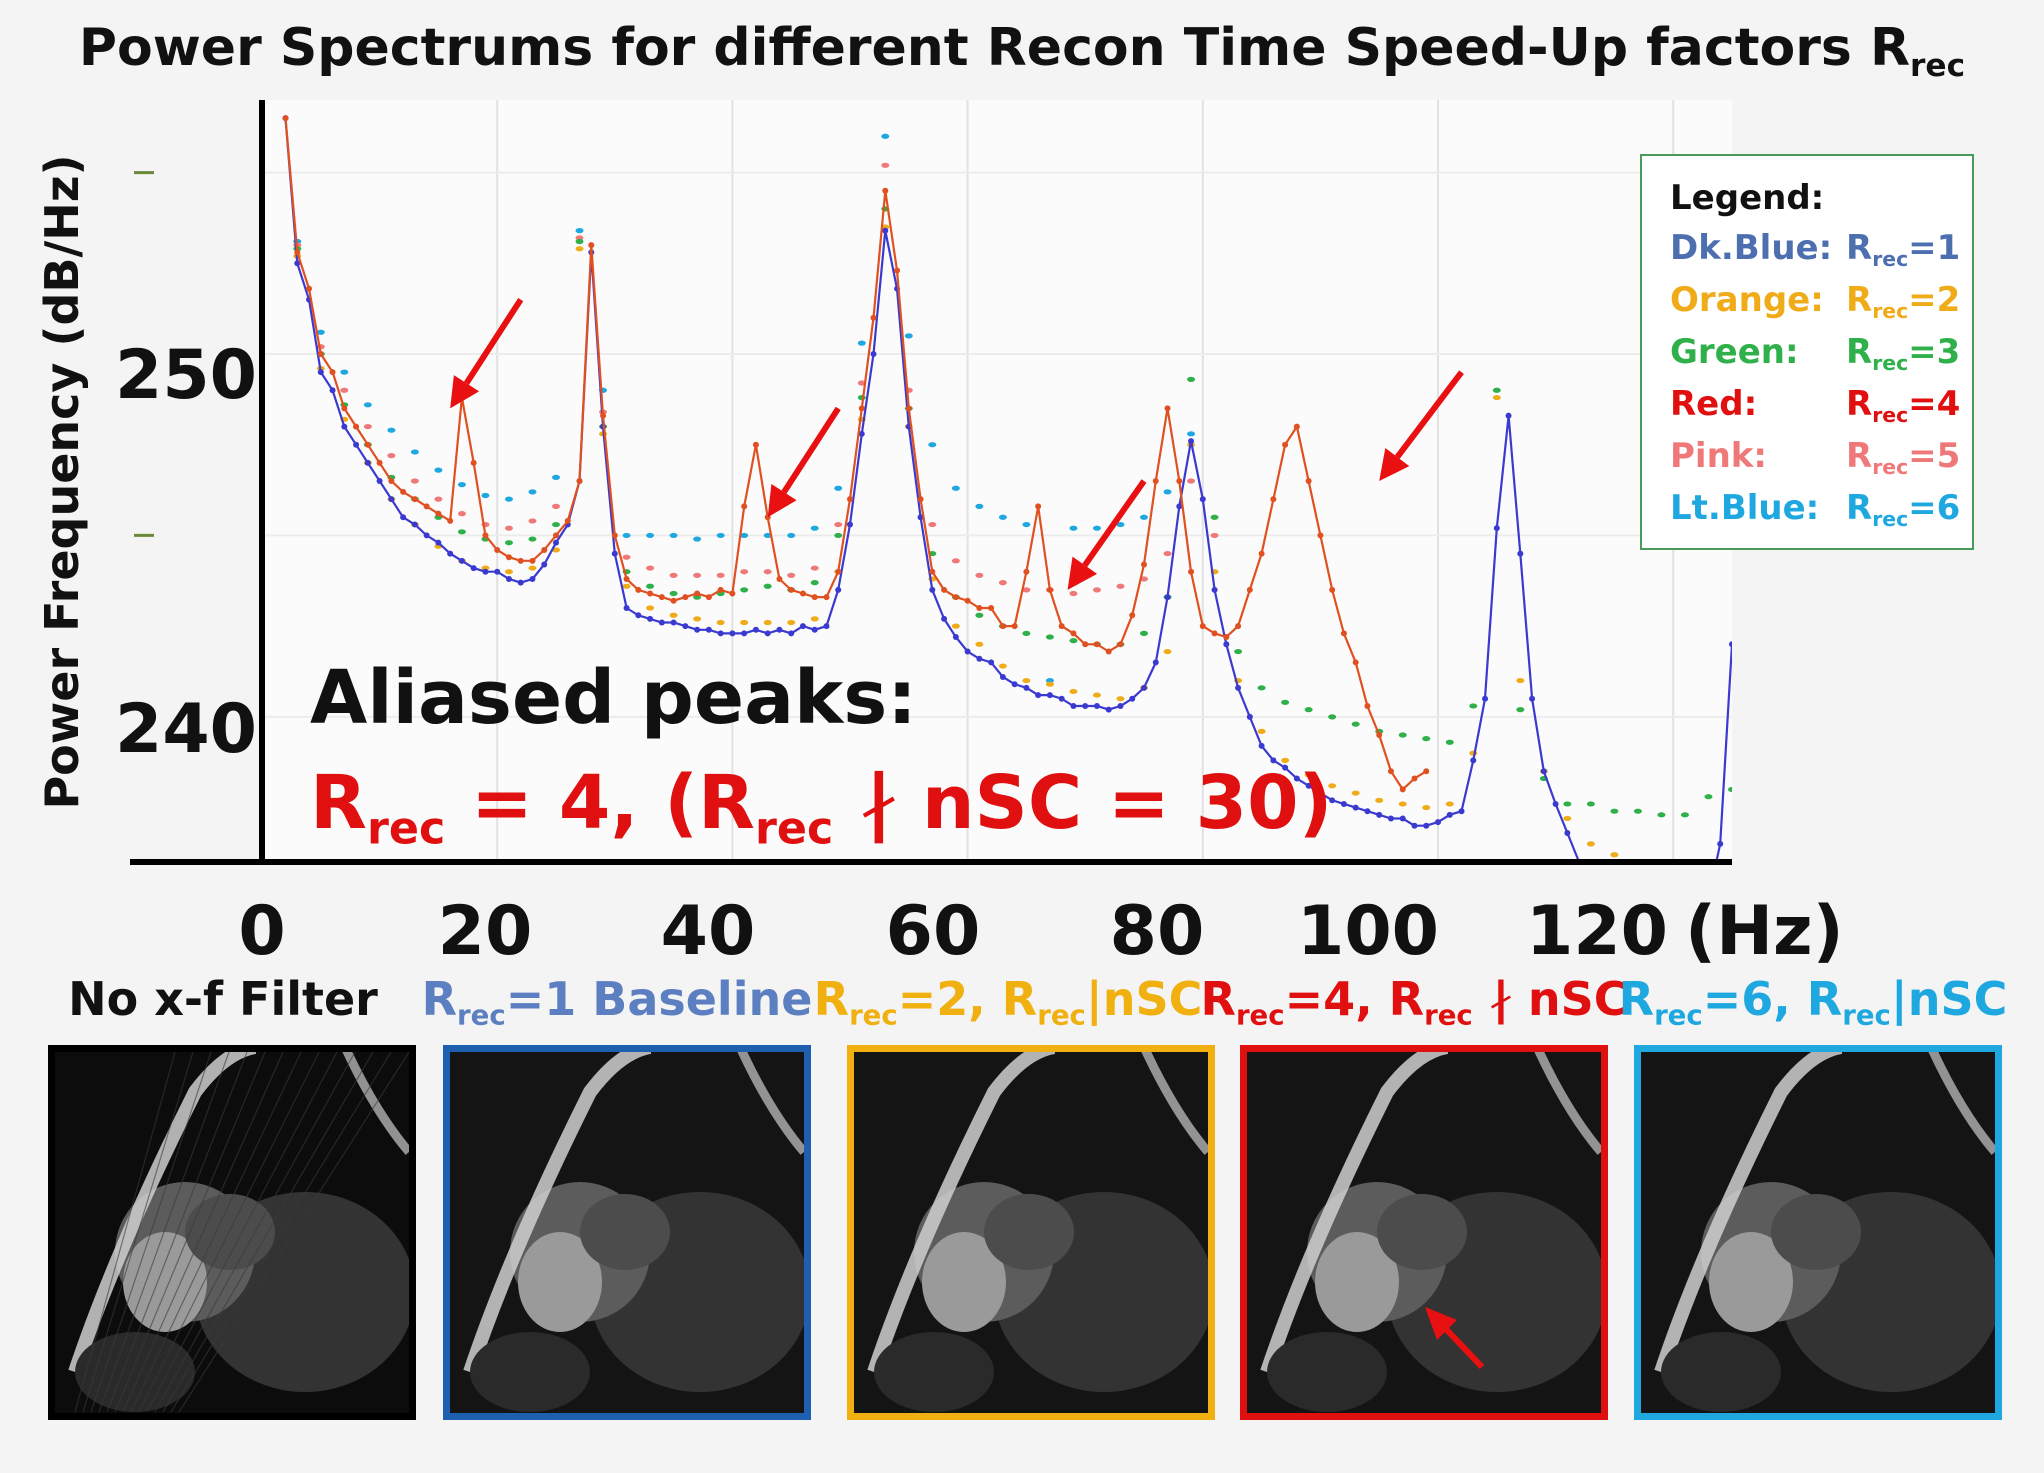 The image size is (2044, 1473). I want to click on legend-entry-value: =3, so click(1934, 352).